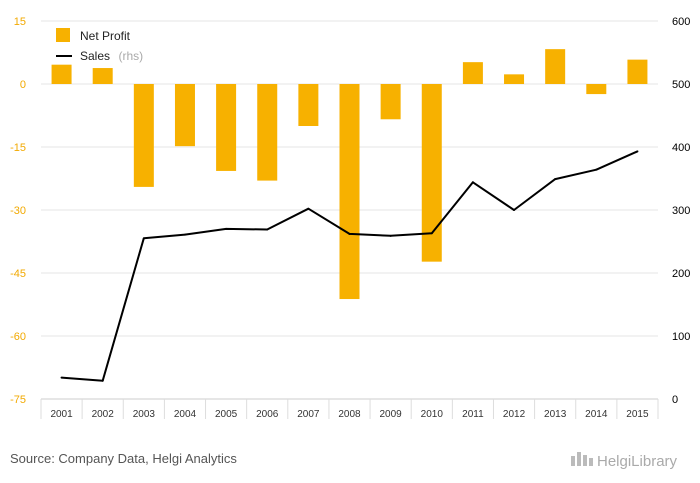  Describe the element at coordinates (20, 22) in the screenshot. I see `y-left-tick-label: 15` at that location.